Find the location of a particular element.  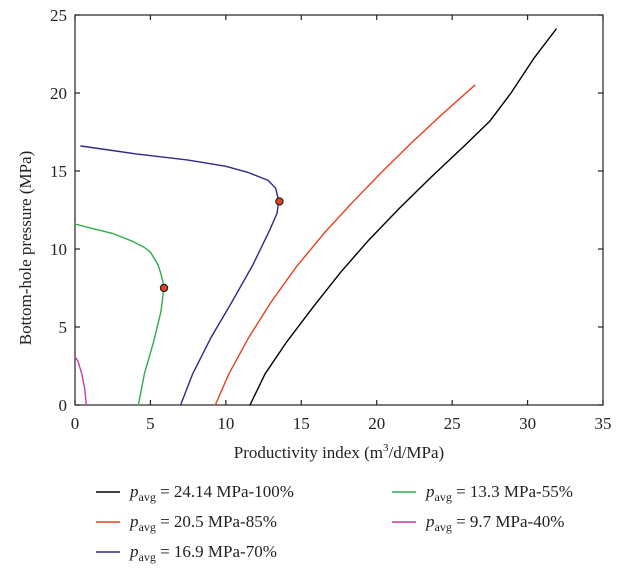

y-tick-label: 10 is located at coordinates (58, 249).